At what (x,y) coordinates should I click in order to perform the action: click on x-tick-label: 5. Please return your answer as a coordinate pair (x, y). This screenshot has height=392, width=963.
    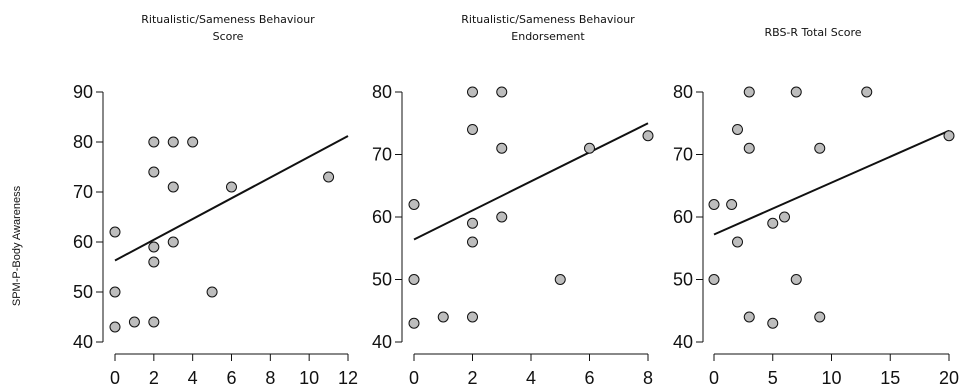
    Looking at the image, I should click on (773, 378).